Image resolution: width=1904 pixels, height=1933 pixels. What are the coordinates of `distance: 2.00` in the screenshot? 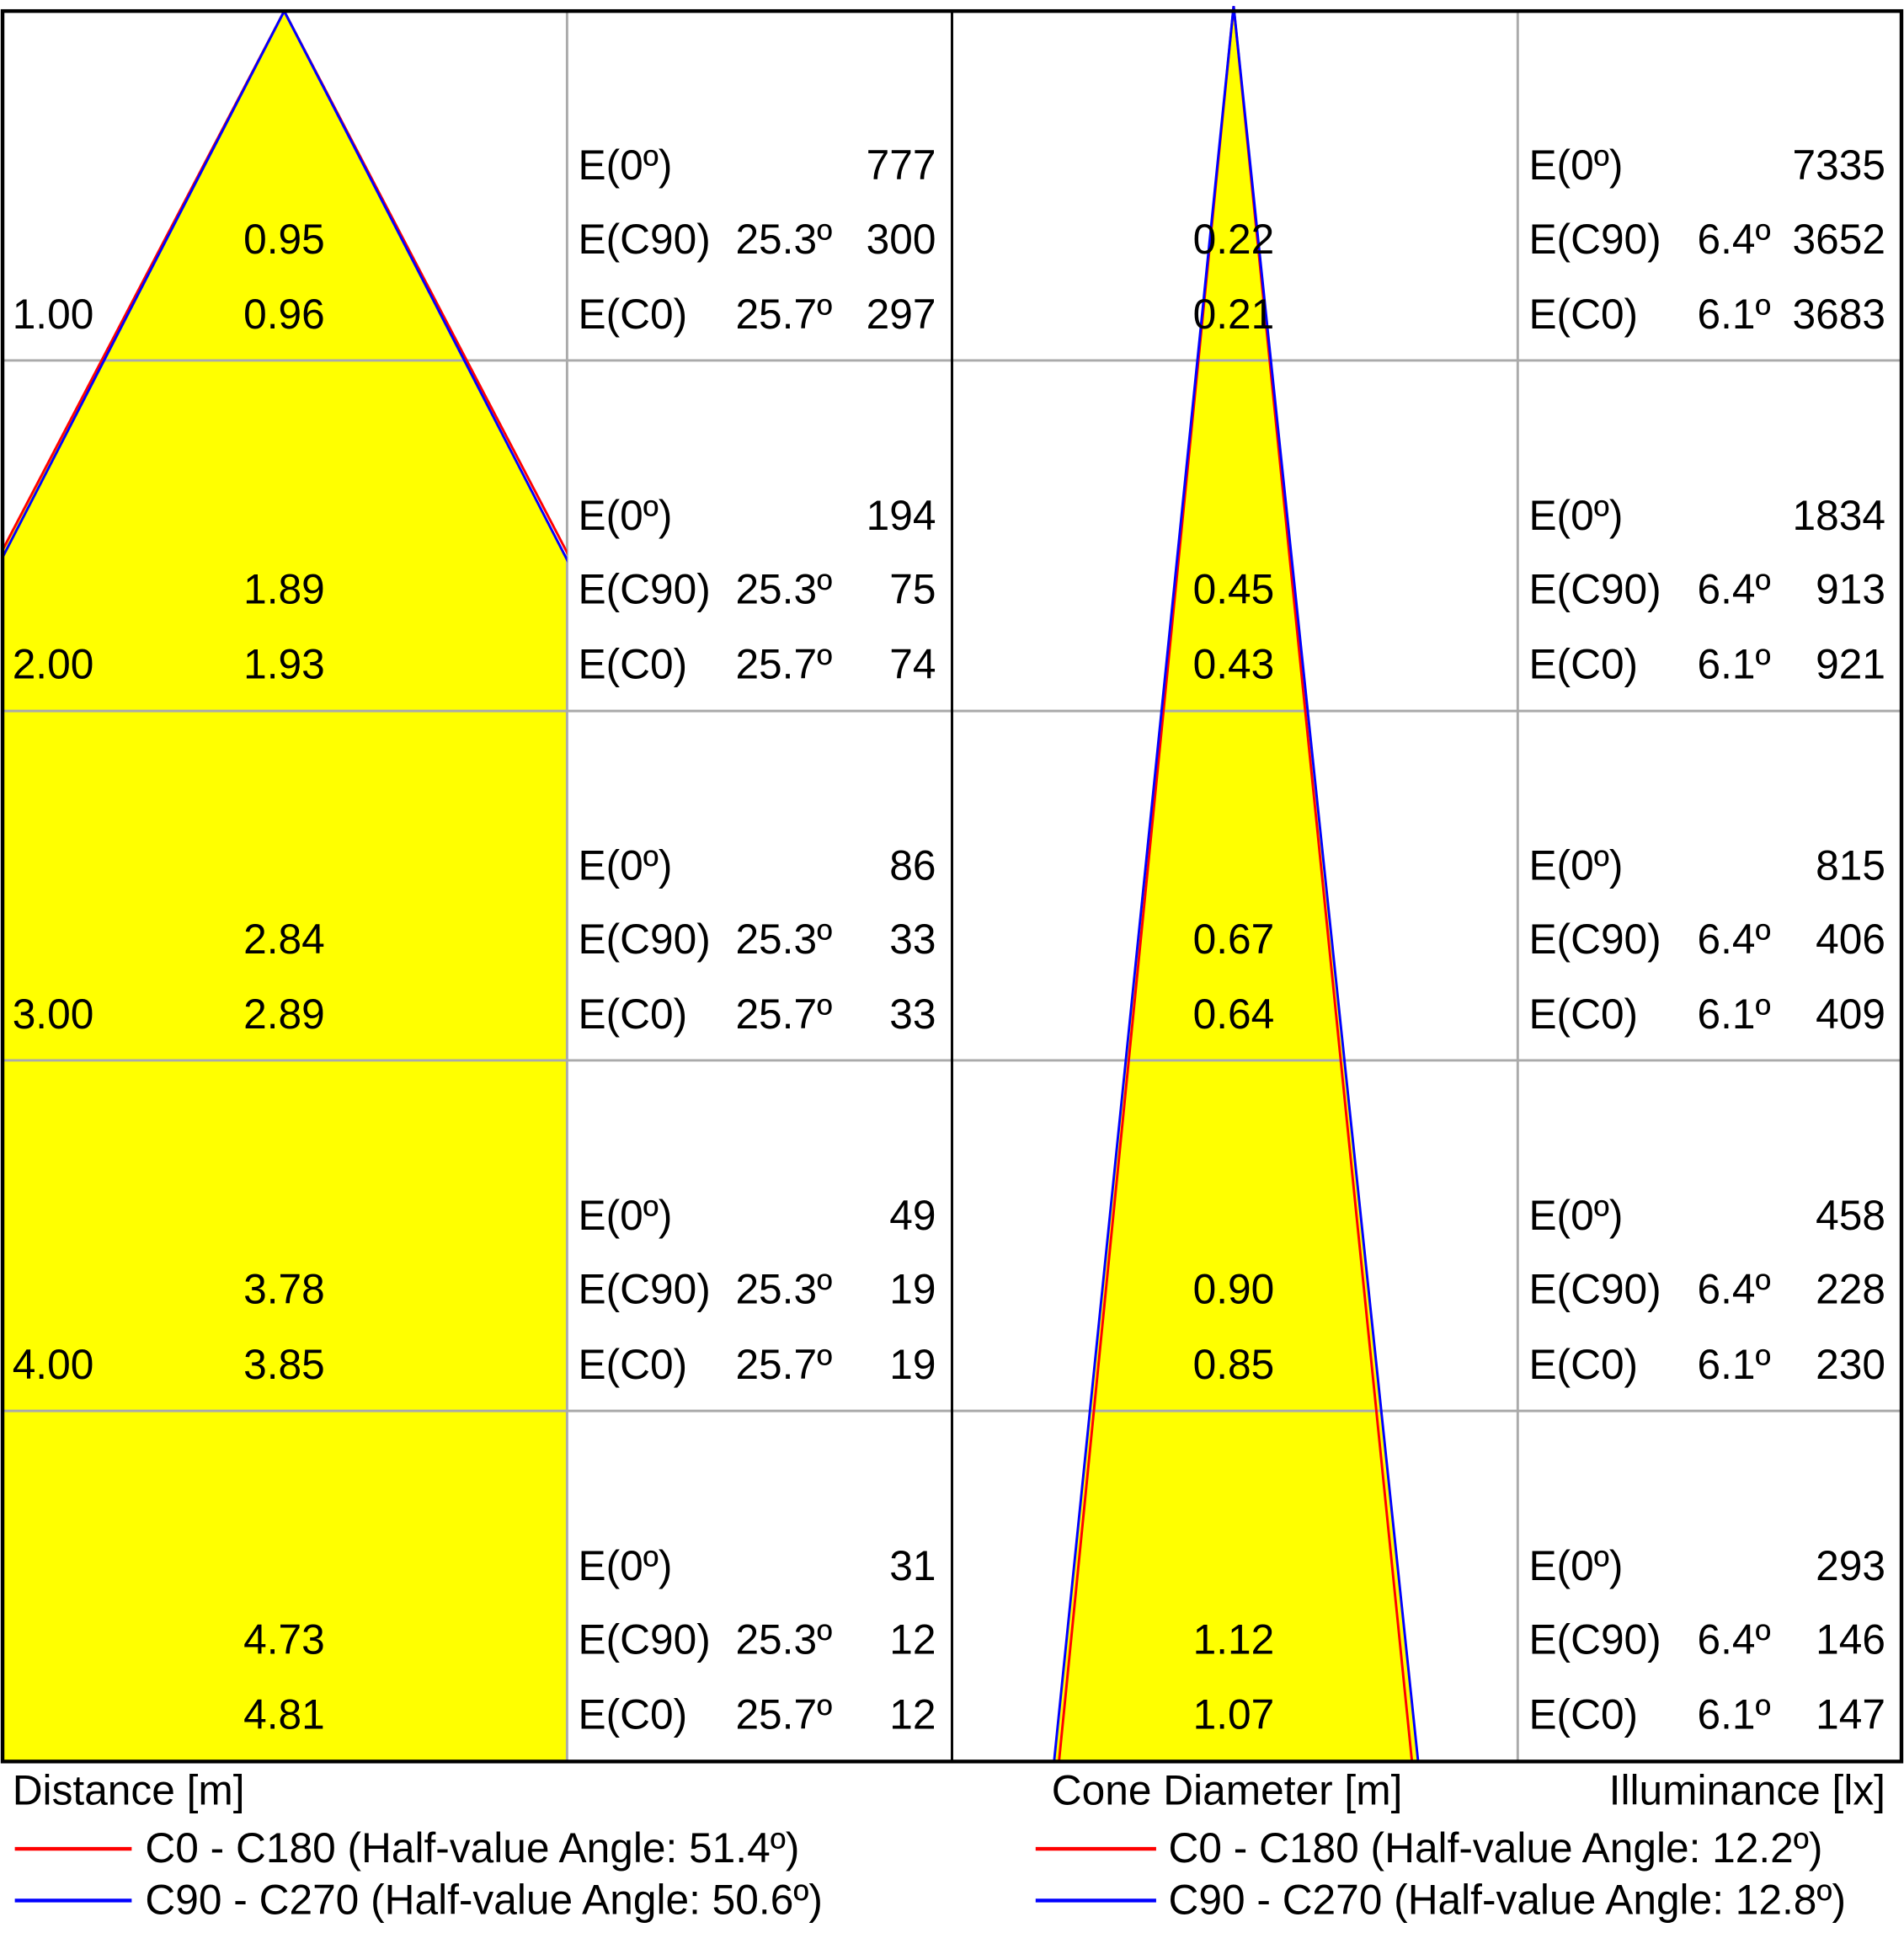 It's located at (53, 664).